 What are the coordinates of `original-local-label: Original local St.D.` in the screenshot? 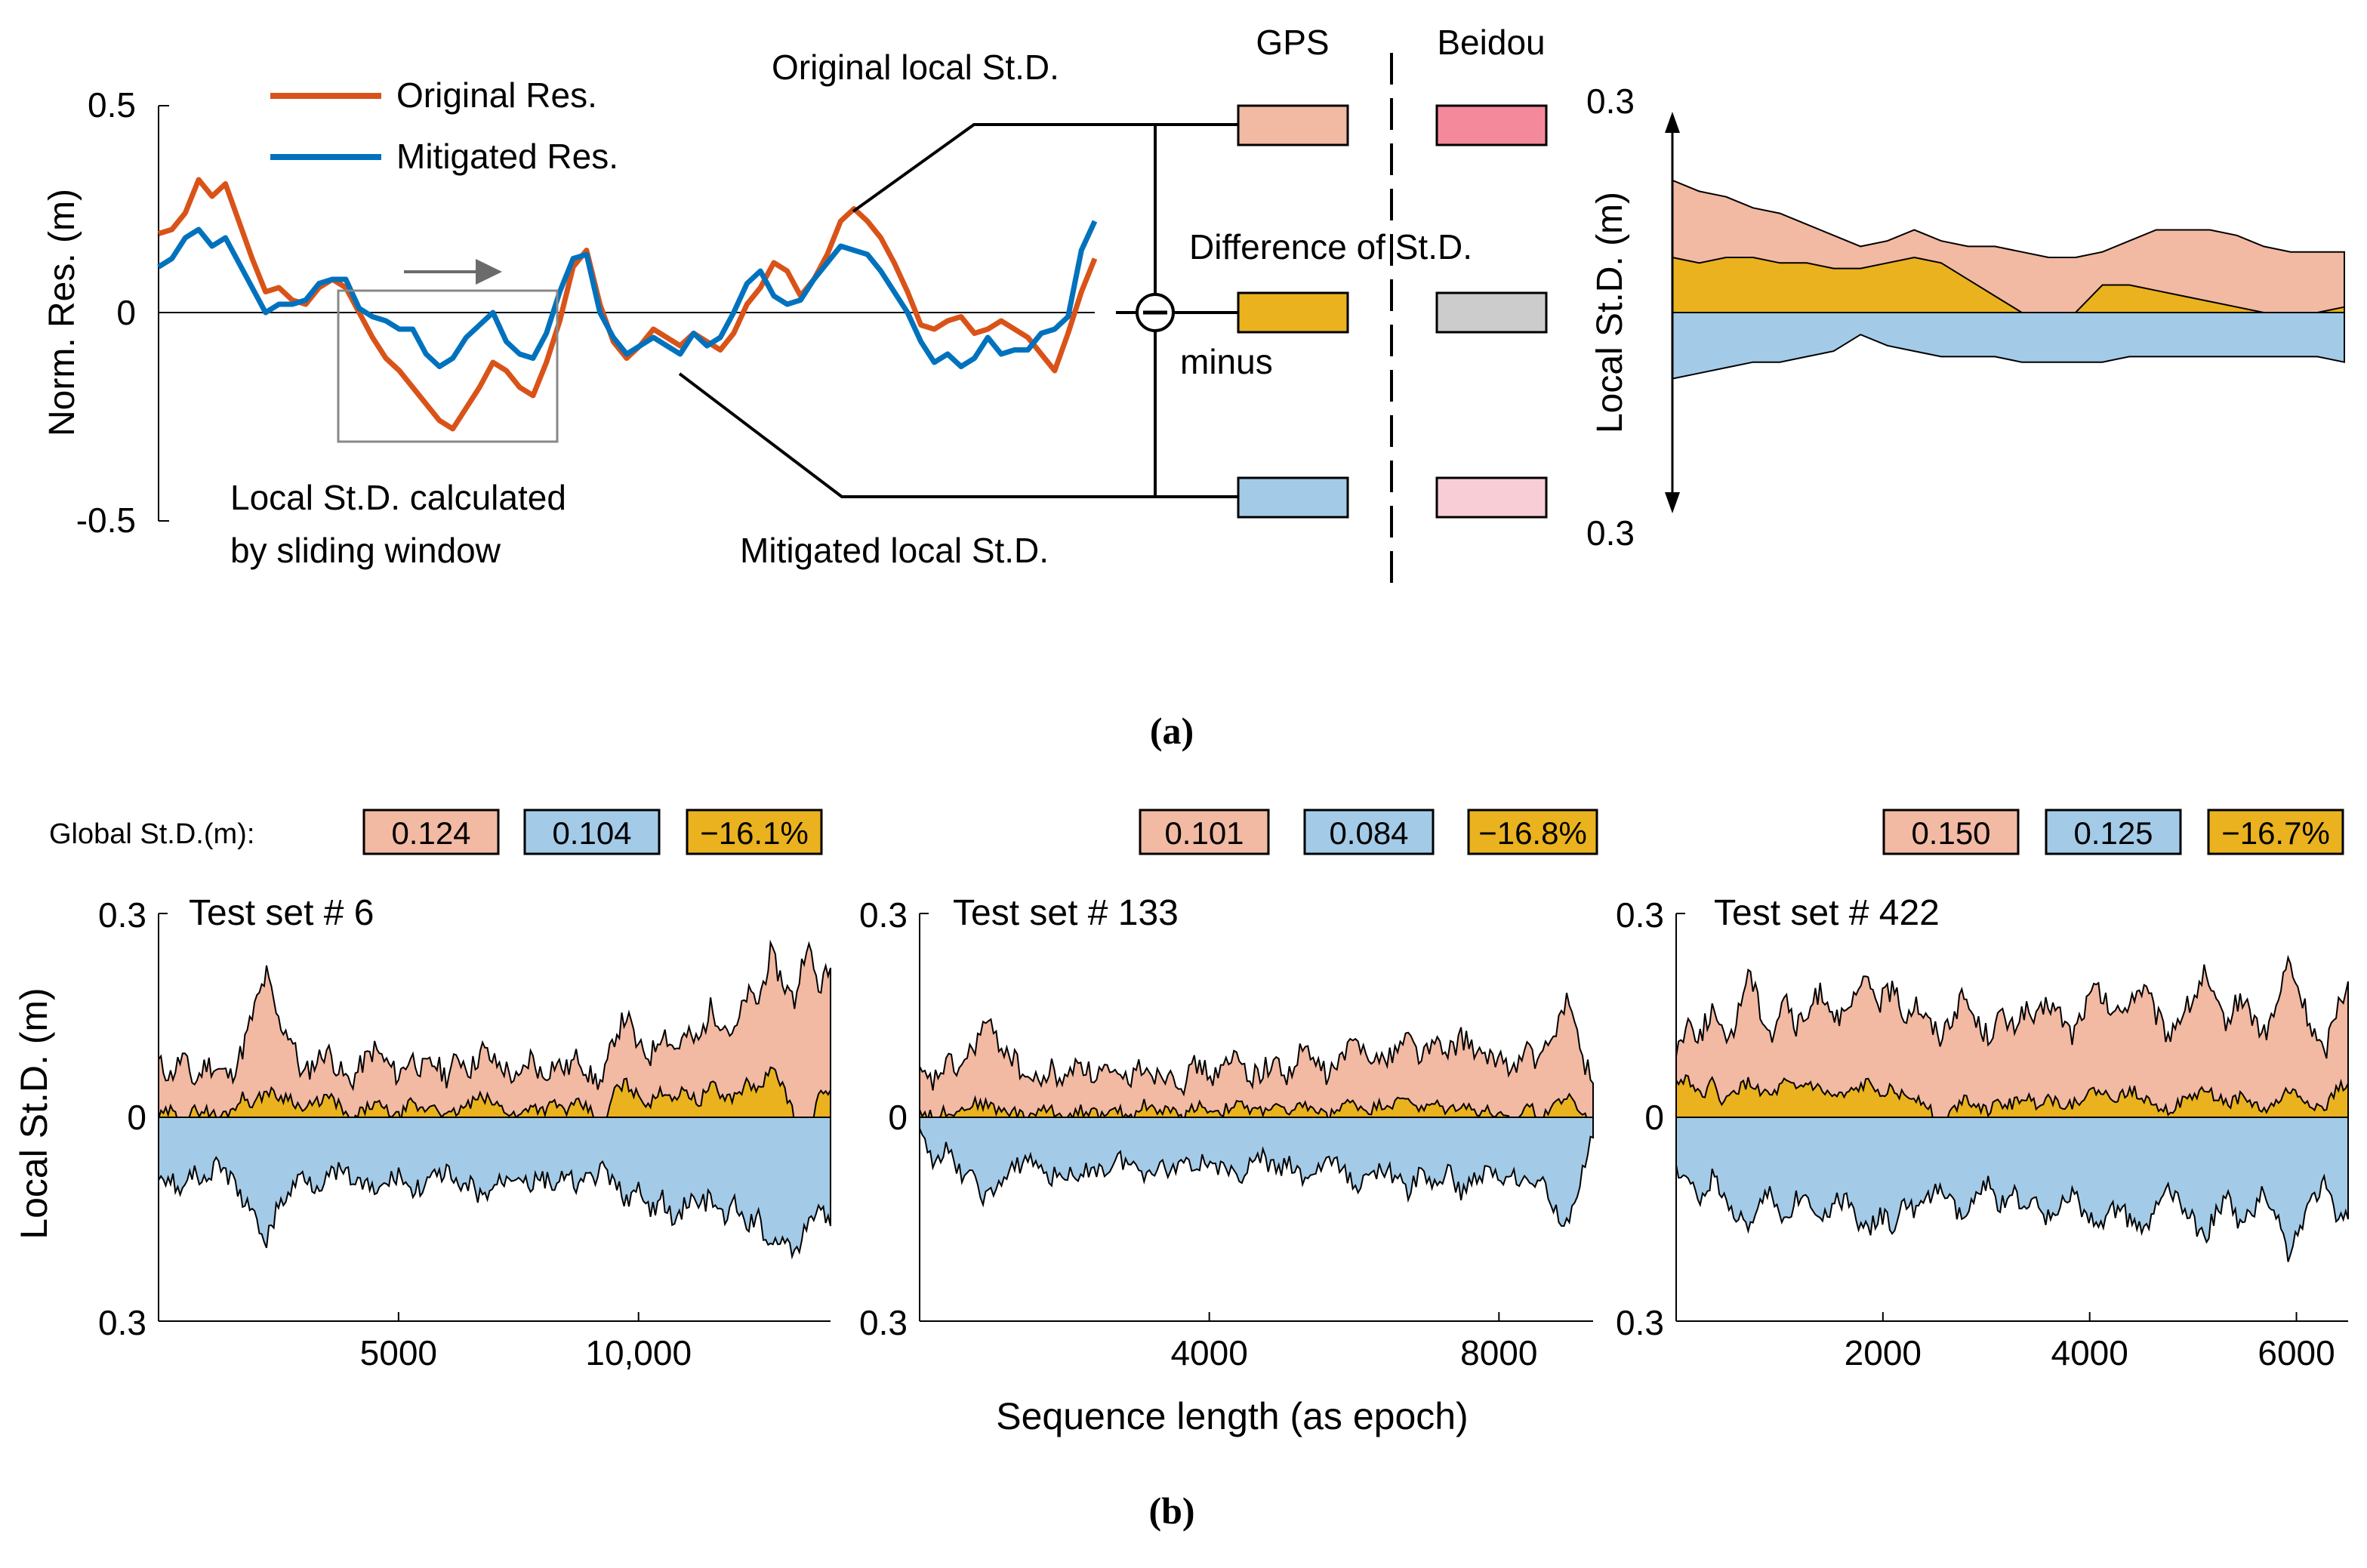 It's located at (915, 67).